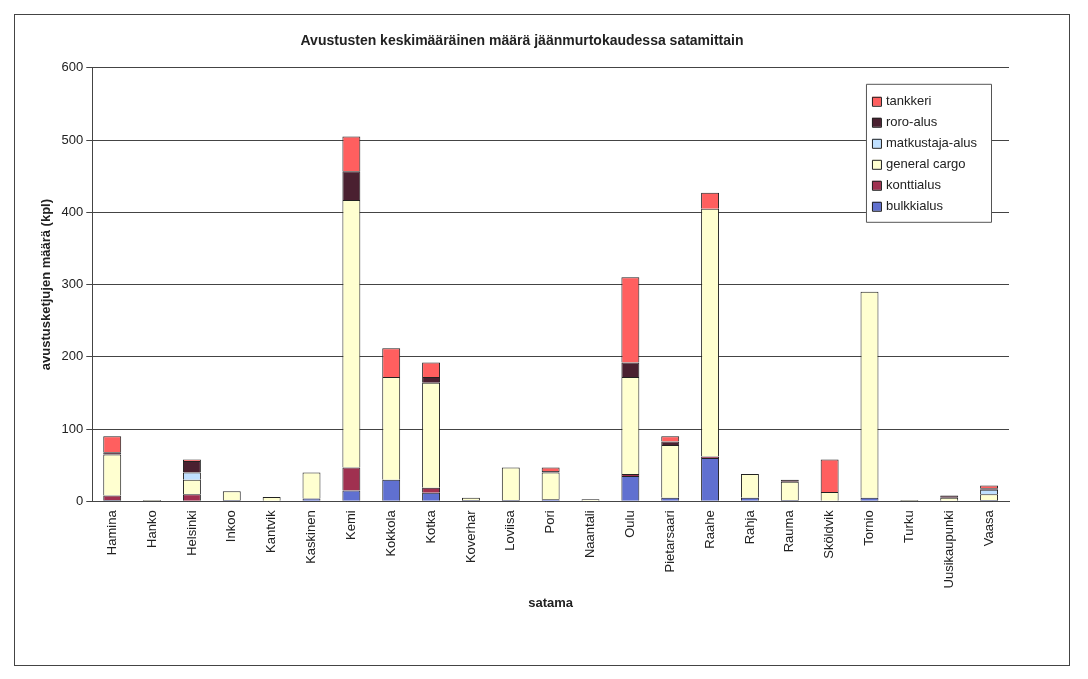 The image size is (1088, 679). I want to click on x-tick-label: Inkoo, so click(231, 526).